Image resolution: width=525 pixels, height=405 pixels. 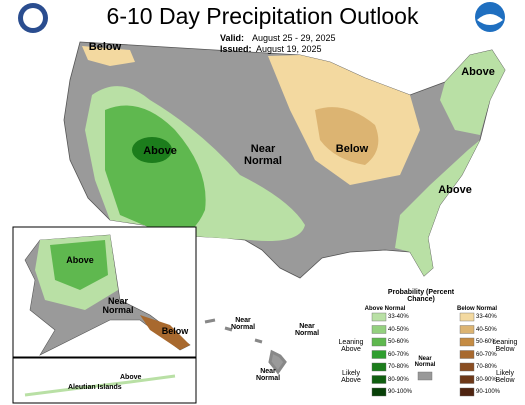 I want to click on legend-title: Probability (Percent Chance), so click(x=421, y=296).